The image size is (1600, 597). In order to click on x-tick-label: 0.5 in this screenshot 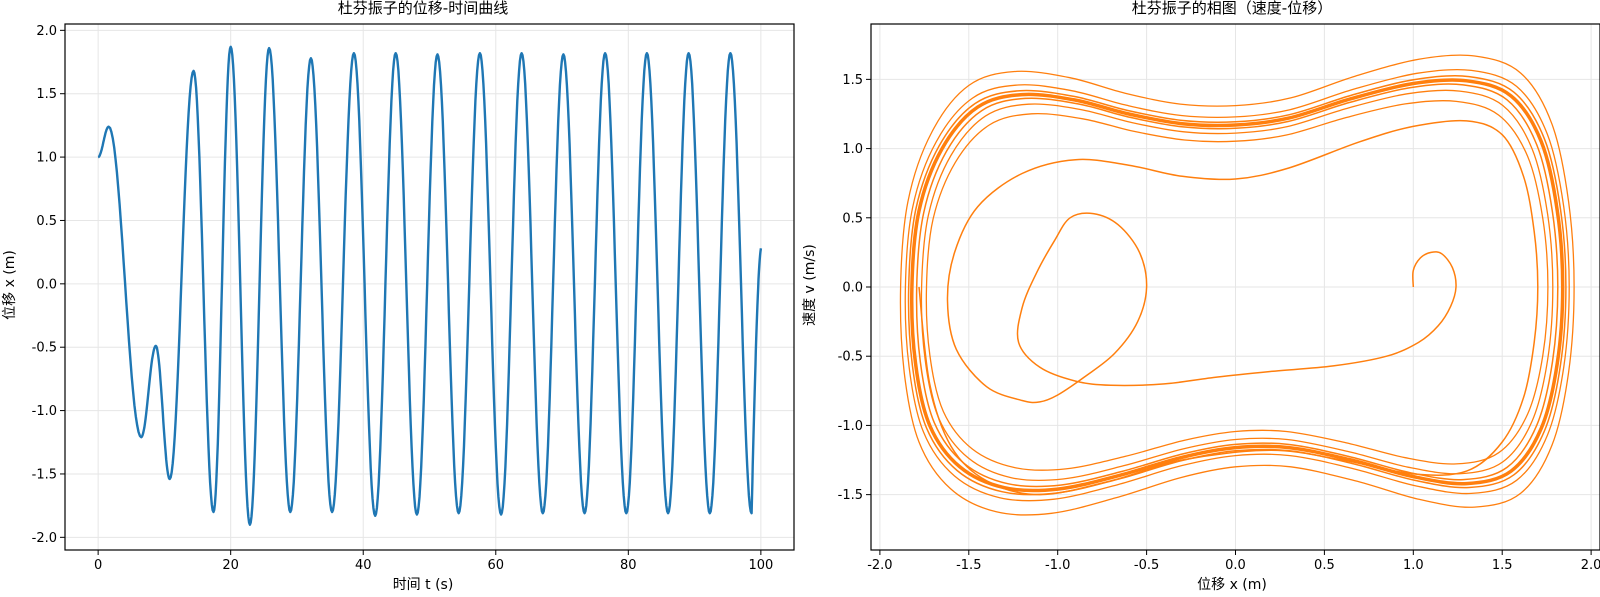, I will do `click(1324, 565)`.